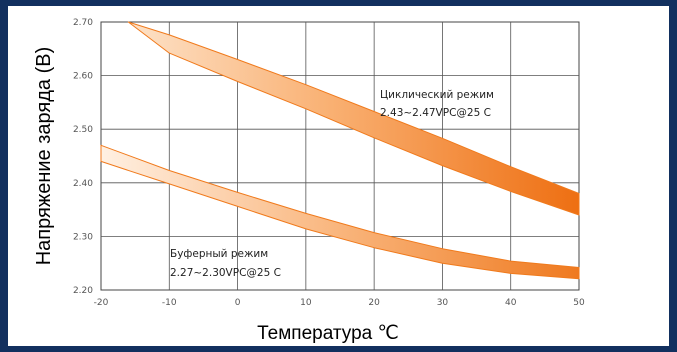 The height and width of the screenshot is (352, 677). I want to click on x-tick-label: 40, so click(511, 303).